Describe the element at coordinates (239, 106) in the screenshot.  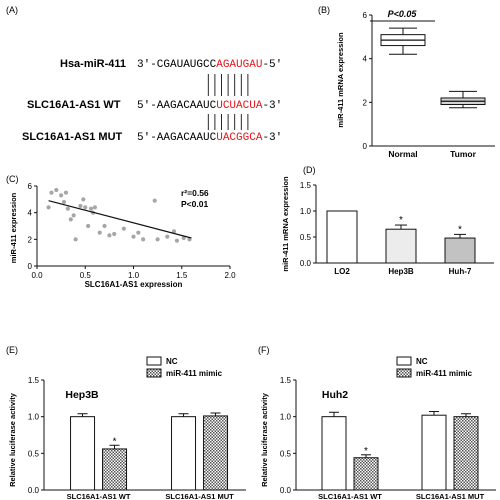
I see `wt-seq-site: UCUACUA` at that location.